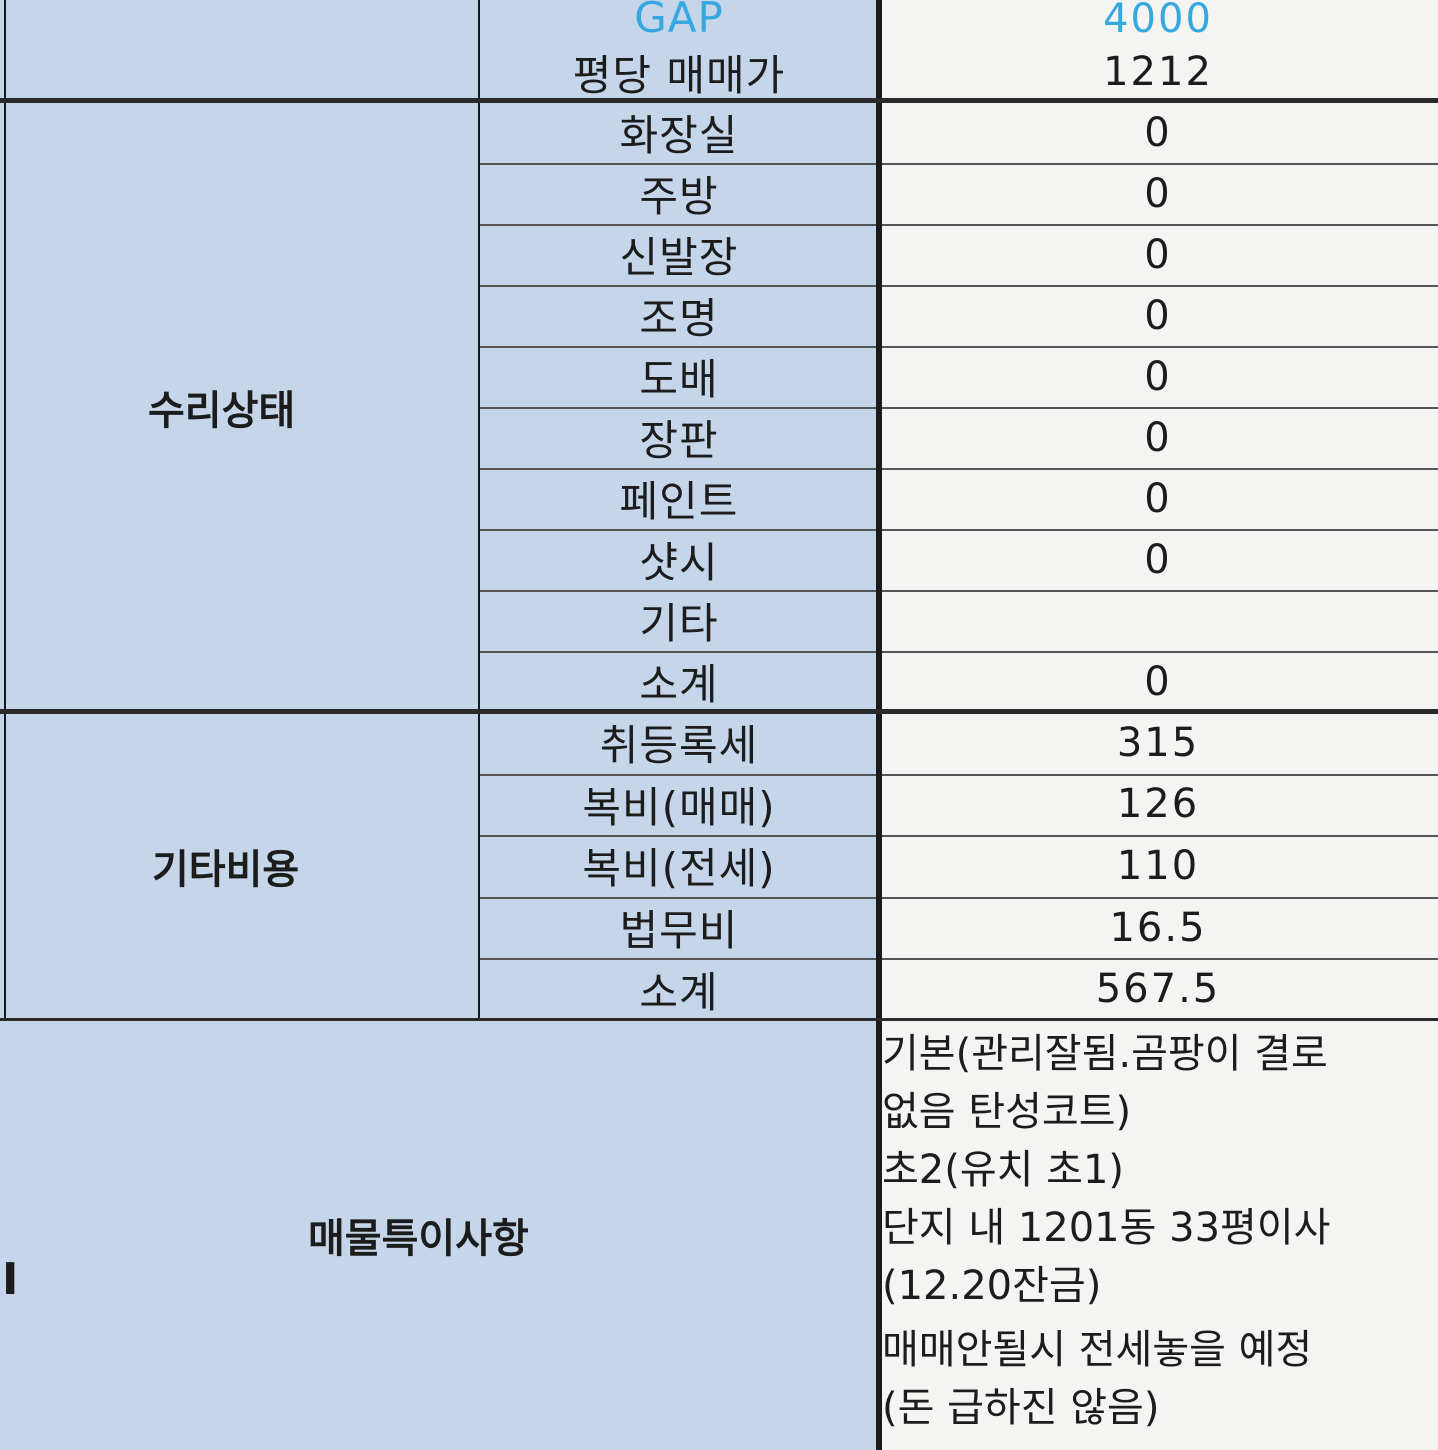  What do you see at coordinates (1021, 1408) in the screenshot?
I see `note-line: (돈 급하진 않음)` at bounding box center [1021, 1408].